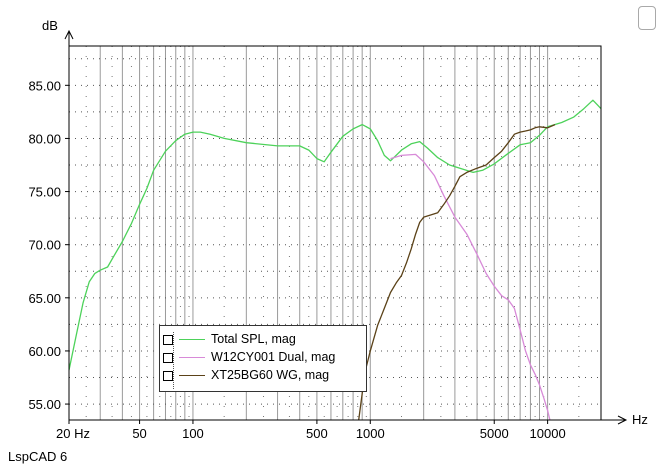 This screenshot has width=672, height=469. Describe the element at coordinates (44, 192) in the screenshot. I see `y-tick-label: 75.00` at that location.